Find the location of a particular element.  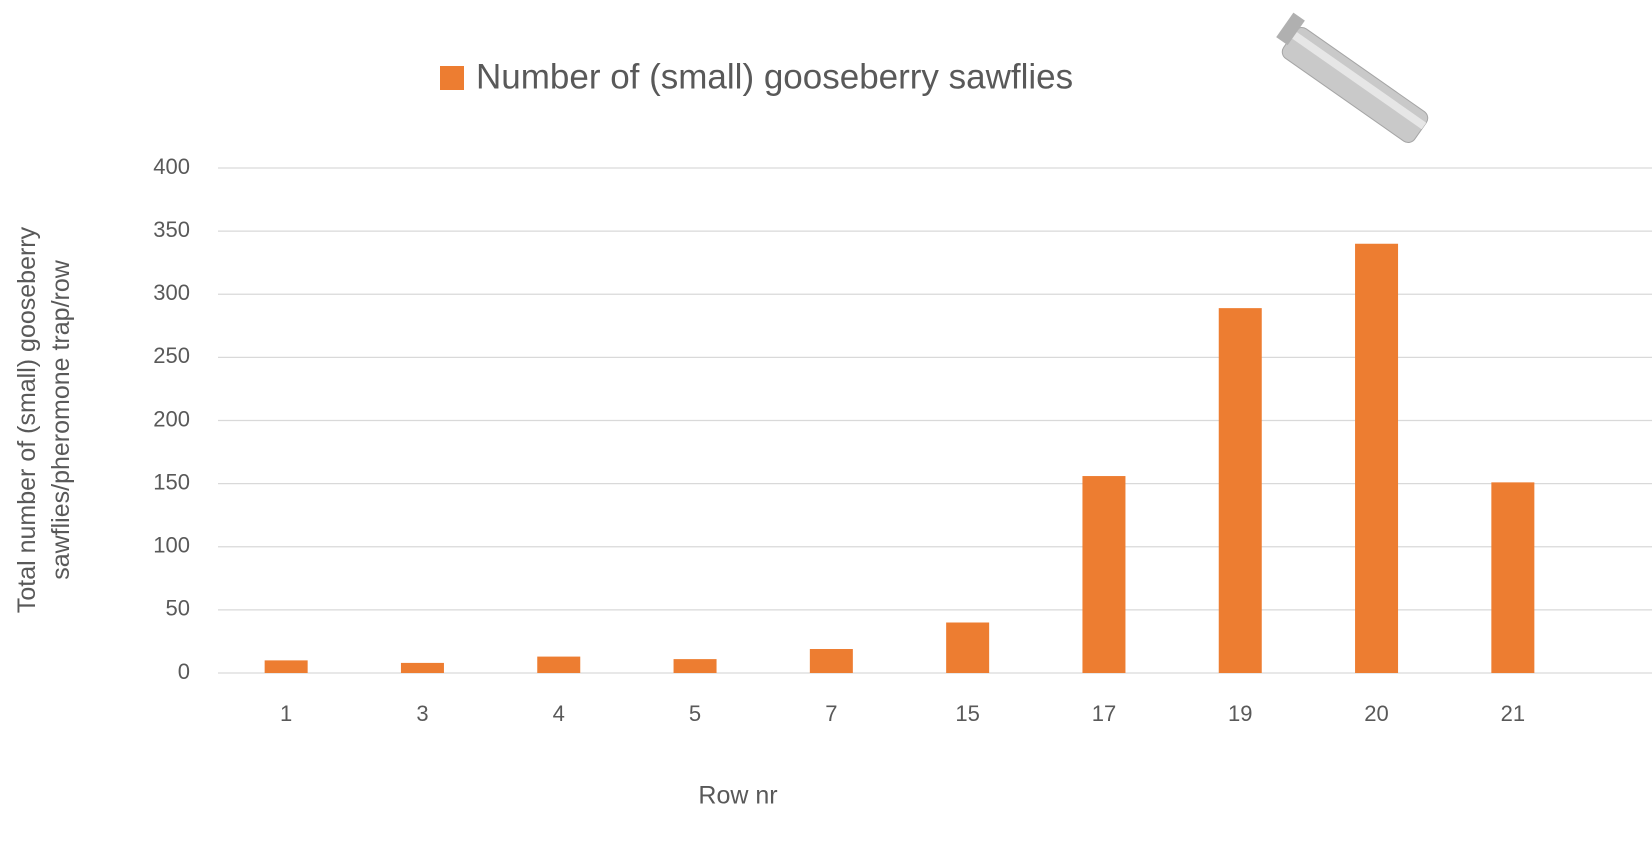

y-tick-label: 150 is located at coordinates (171, 481).